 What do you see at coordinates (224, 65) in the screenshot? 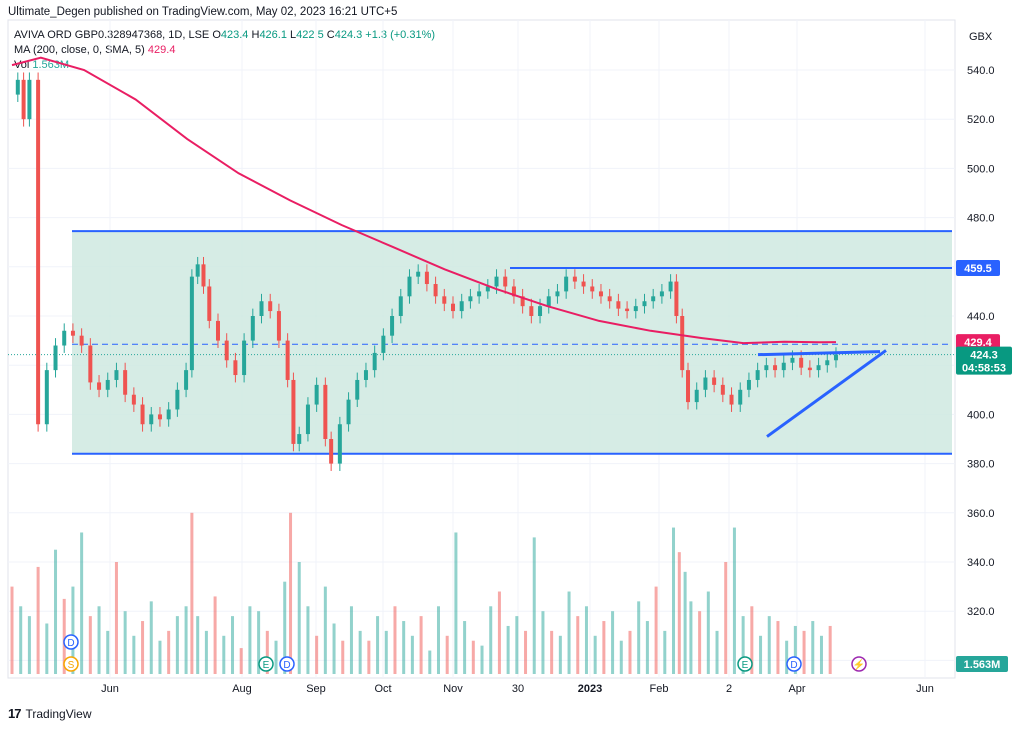
I see `legend-vol-row: Vol 1.563M` at bounding box center [224, 65].